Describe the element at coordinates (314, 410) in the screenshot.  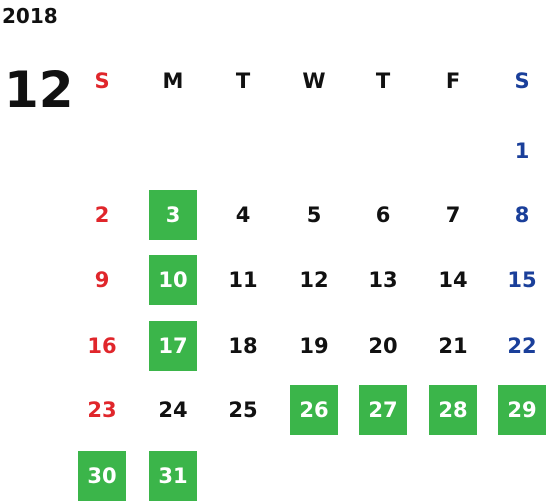
I see `marked-day: 26` at that location.